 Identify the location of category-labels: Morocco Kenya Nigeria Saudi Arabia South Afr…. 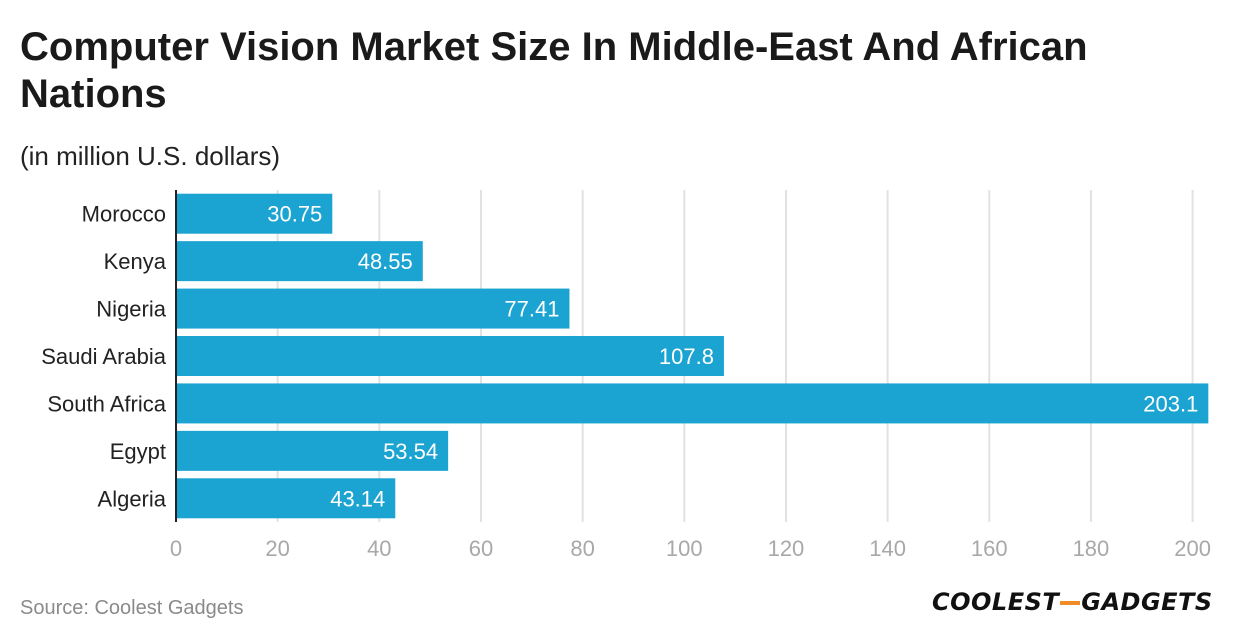
(104, 357).